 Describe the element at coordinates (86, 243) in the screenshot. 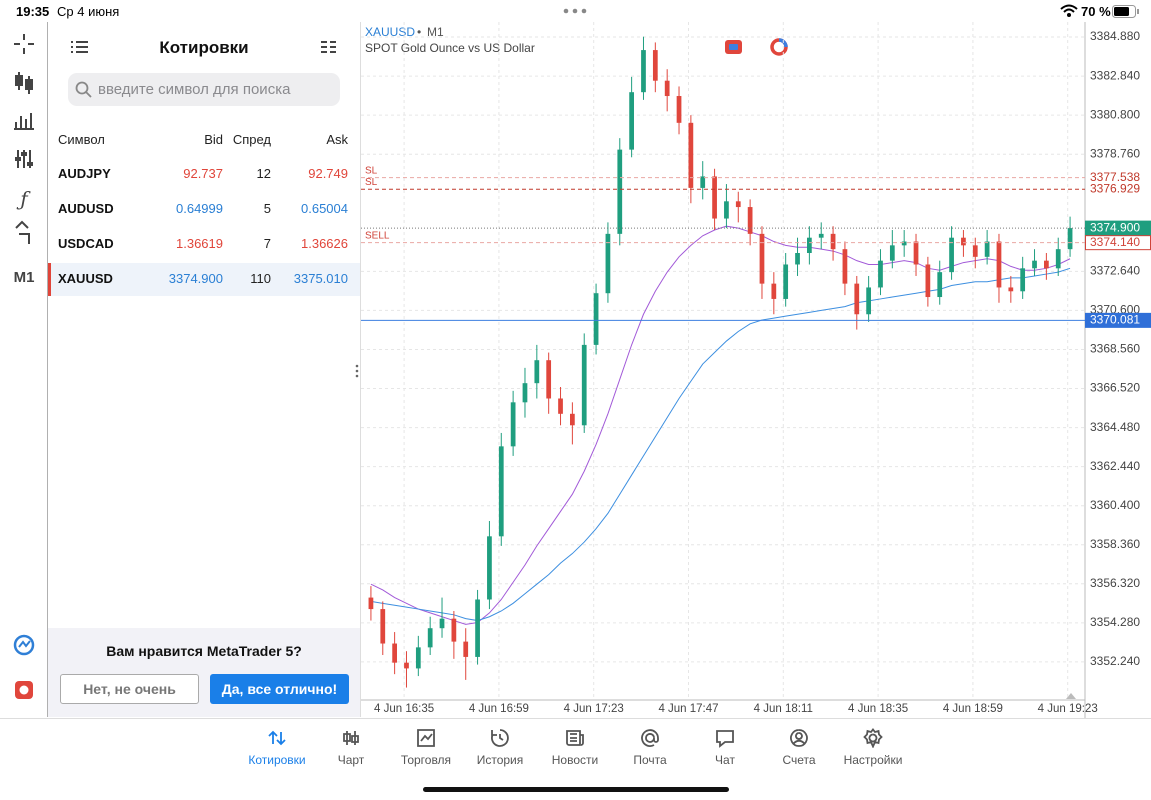

I see `quote-symbol: USDCAD` at that location.